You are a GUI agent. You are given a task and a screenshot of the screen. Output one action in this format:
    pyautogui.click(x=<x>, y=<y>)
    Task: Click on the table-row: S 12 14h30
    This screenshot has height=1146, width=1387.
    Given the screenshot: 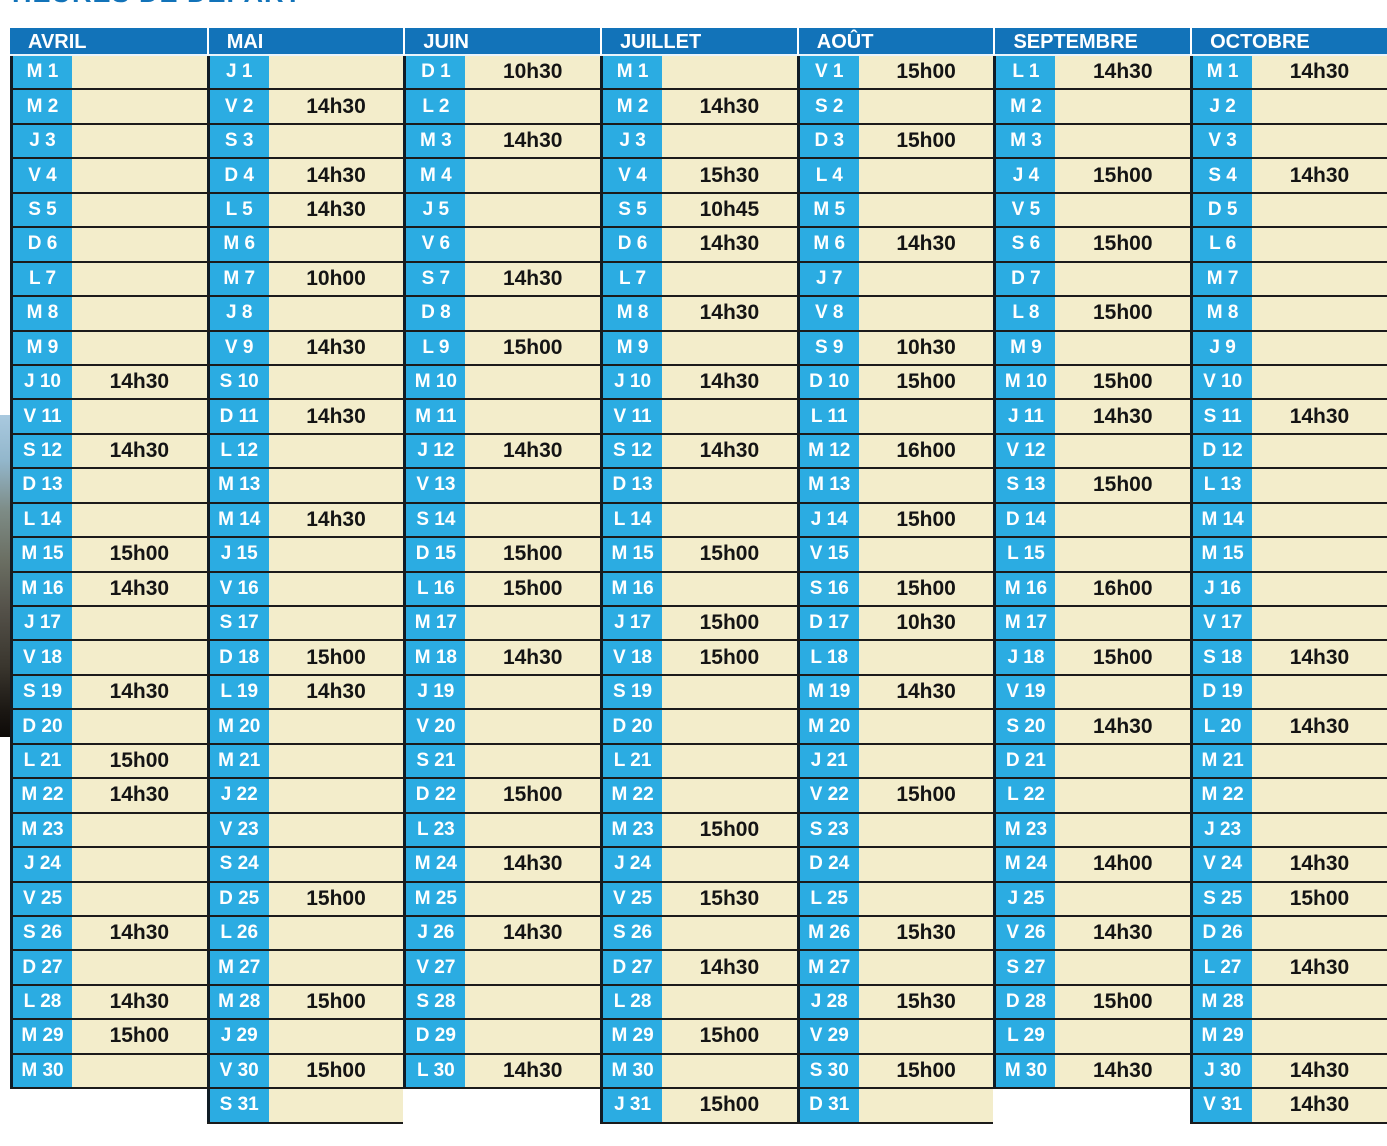 What is the action you would take?
    pyautogui.click(x=108, y=452)
    